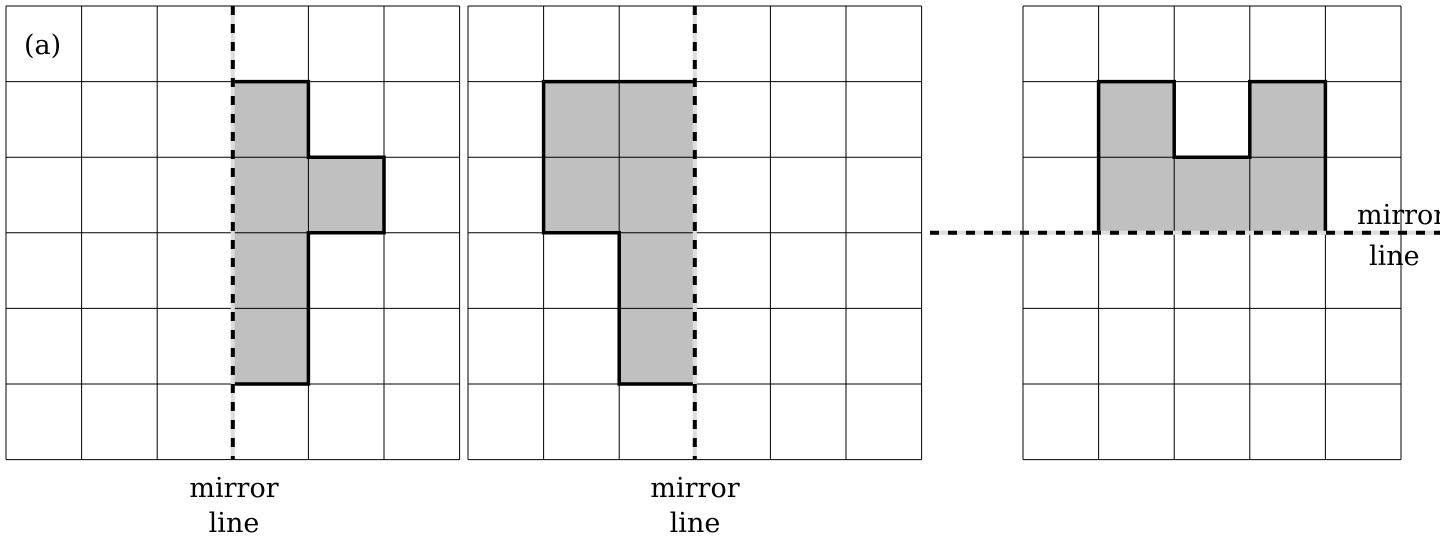 The image size is (1440, 538). I want to click on mirror-label-right-line1: mirror, so click(1398, 215).